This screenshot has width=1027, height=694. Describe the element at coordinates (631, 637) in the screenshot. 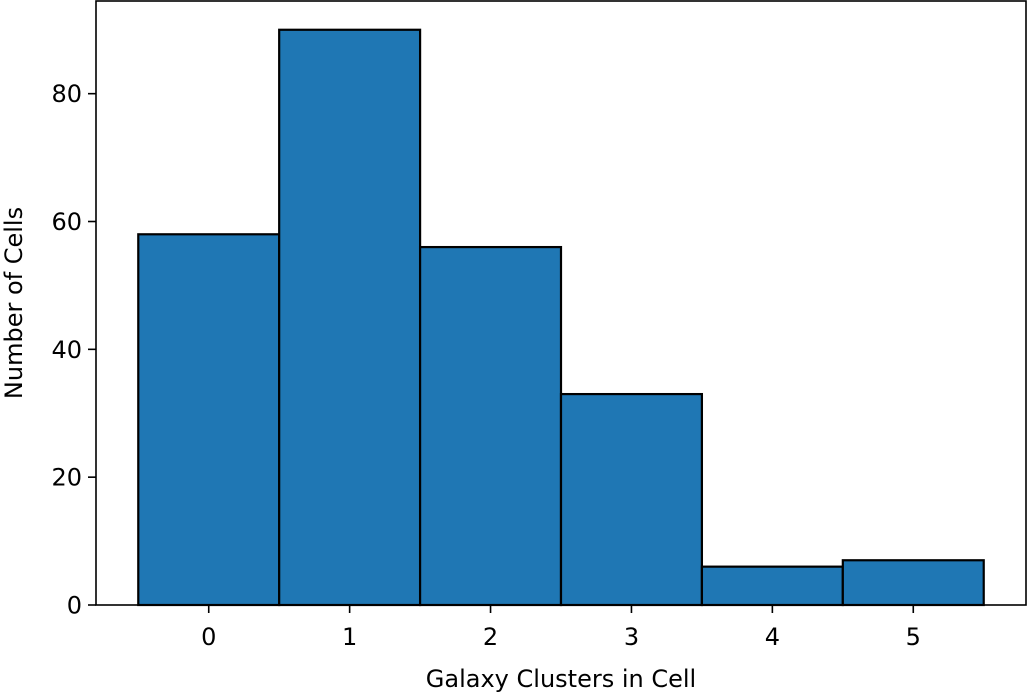

I see `x-tick-label: 3` at that location.